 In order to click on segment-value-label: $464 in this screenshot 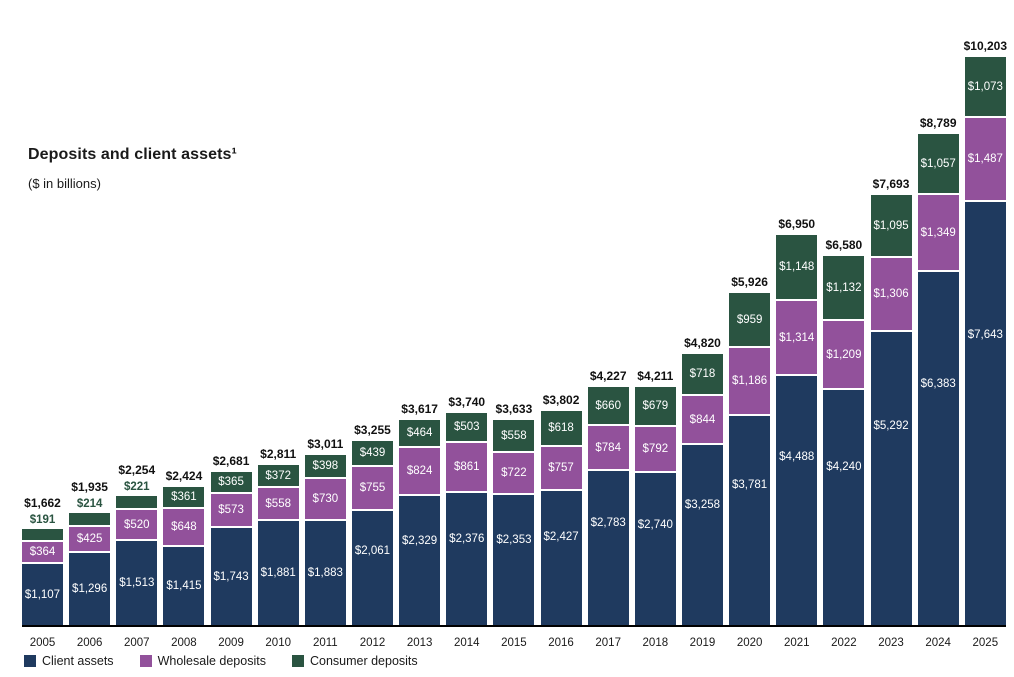, I will do `click(419, 433)`.